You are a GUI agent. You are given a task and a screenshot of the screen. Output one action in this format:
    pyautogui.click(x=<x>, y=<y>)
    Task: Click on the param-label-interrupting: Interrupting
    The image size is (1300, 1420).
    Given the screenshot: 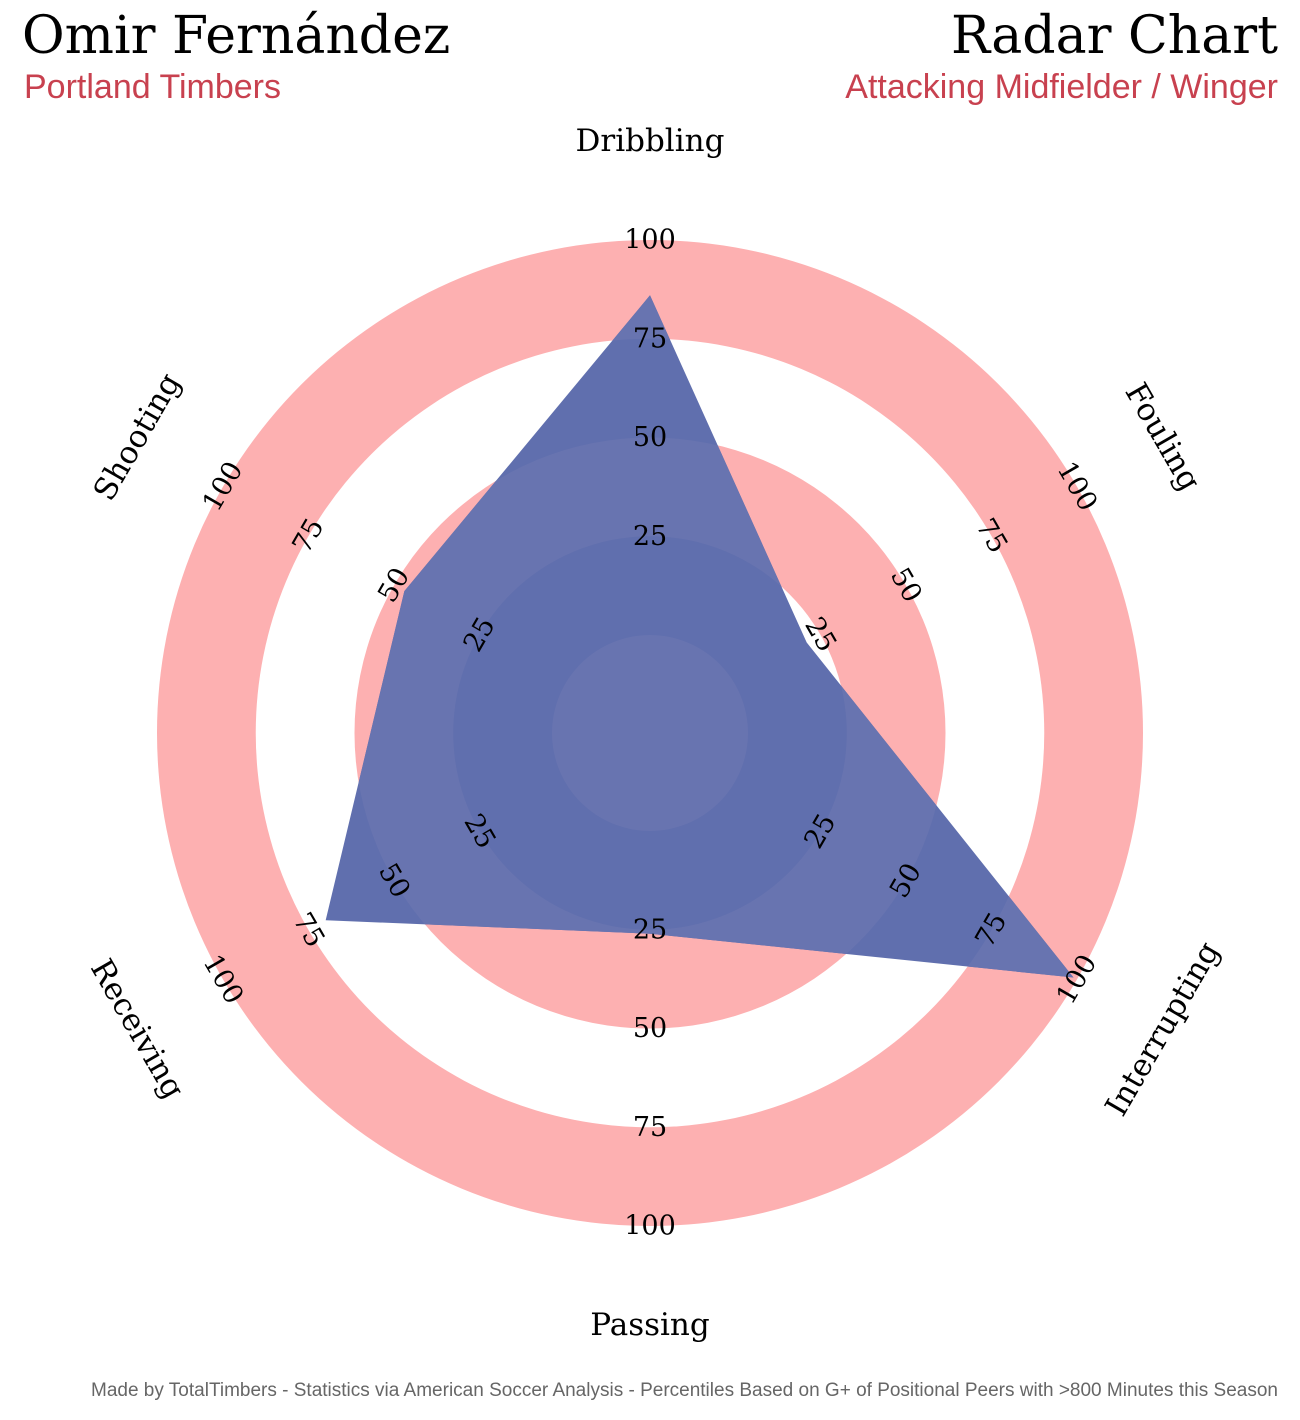 What is the action you would take?
    pyautogui.click(x=1162, y=1029)
    